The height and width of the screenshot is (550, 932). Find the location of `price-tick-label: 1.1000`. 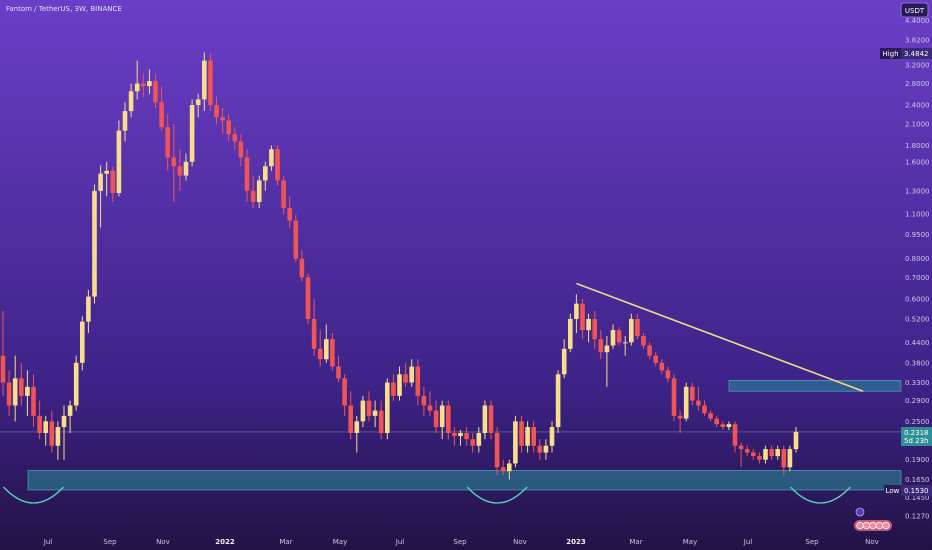

price-tick-label: 1.1000 is located at coordinates (917, 215).